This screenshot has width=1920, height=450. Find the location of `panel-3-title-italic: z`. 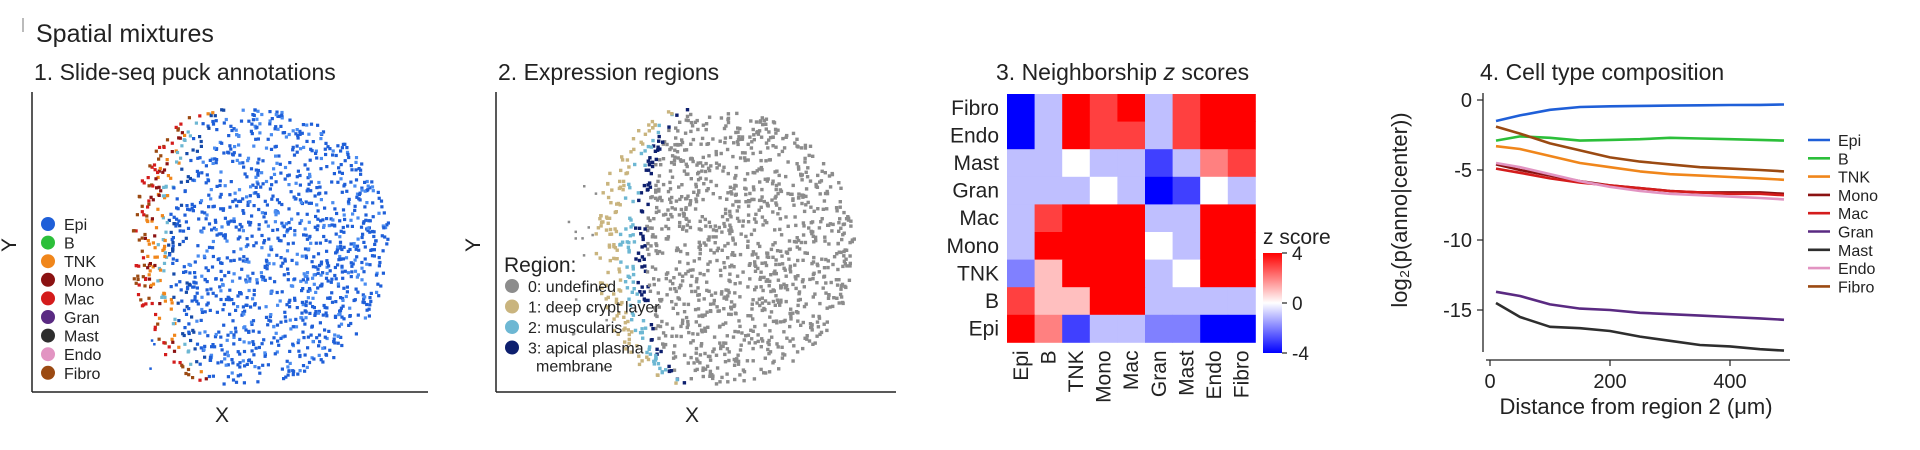

panel-3-title-italic: z is located at coordinates (1169, 72).